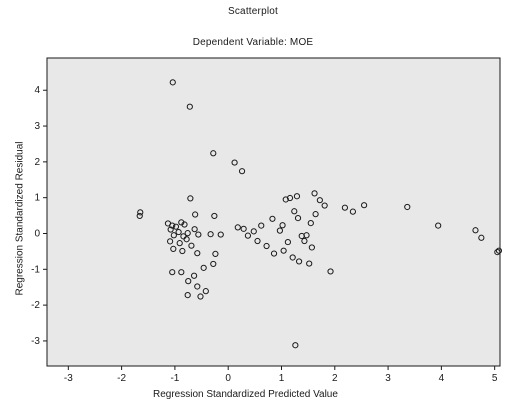 Image resolution: width=506 pixels, height=406 pixels. Describe the element at coordinates (252, 11) in the screenshot. I see `chart-title: Scatterplot` at that location.